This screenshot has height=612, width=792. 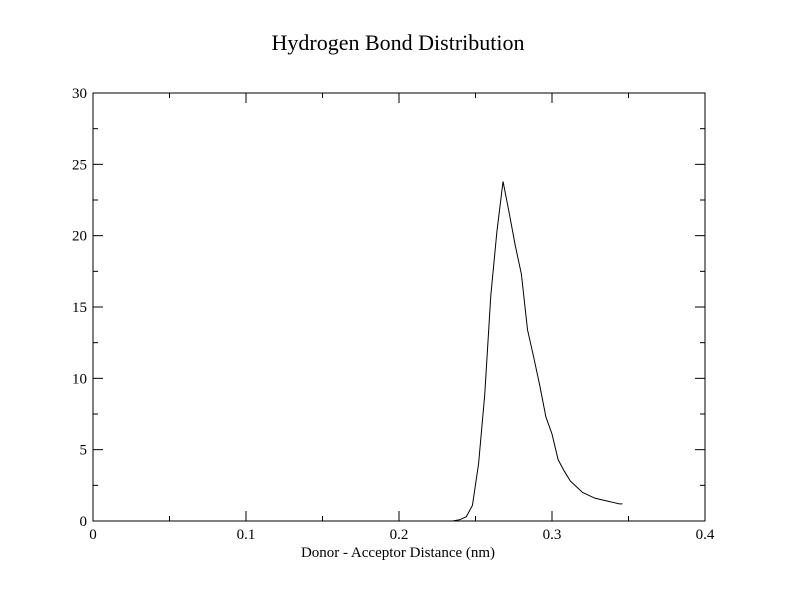 I want to click on chart-title: Hydrogen Bond Distribution, so click(x=398, y=42).